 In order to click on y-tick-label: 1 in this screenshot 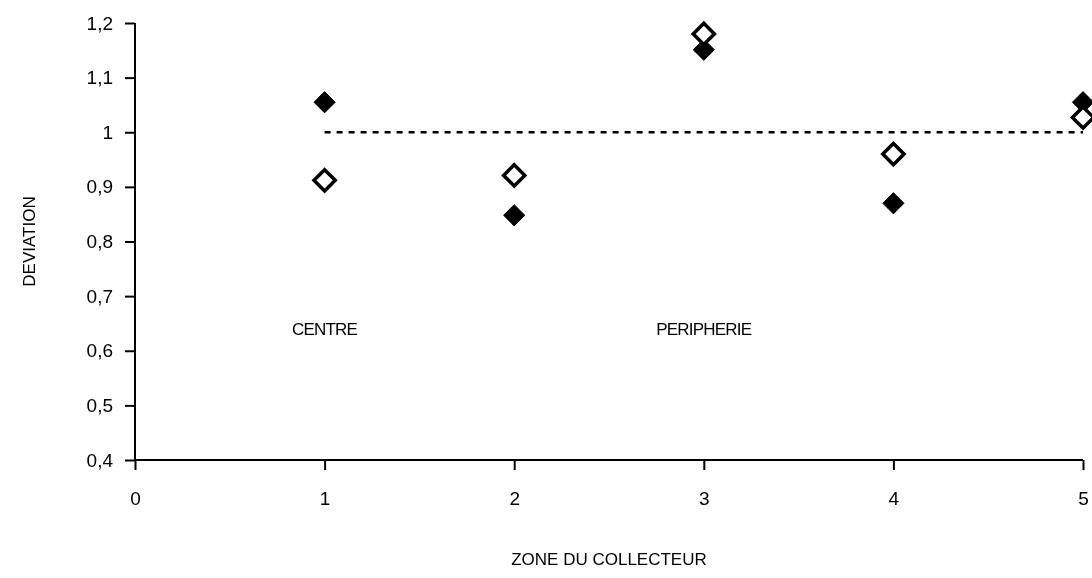, I will do `click(107, 132)`.